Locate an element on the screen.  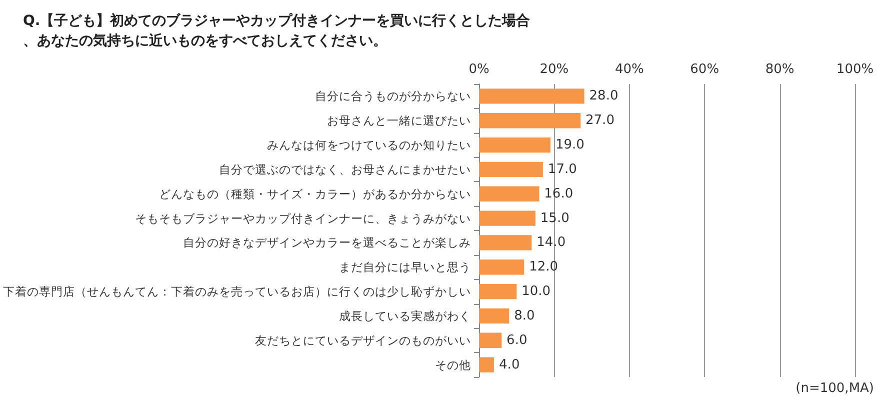
x-tick-label: 100% is located at coordinates (855, 69).